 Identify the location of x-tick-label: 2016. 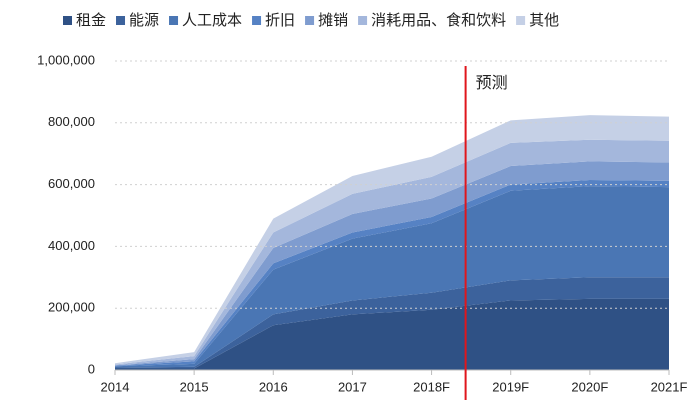
(273, 386).